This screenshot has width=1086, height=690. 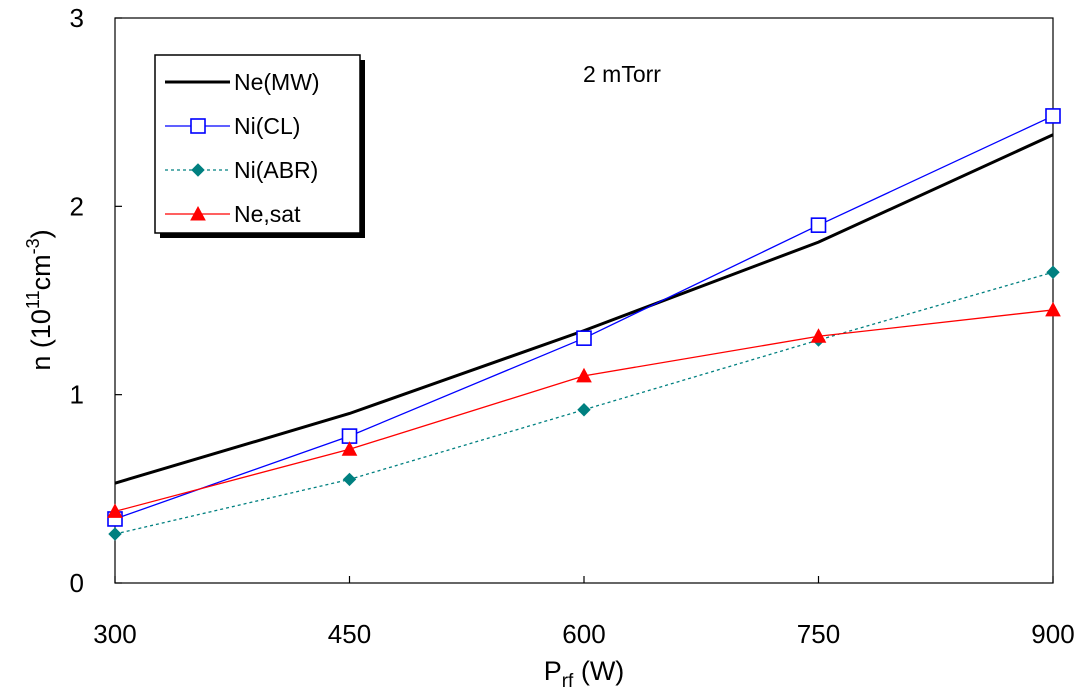 What do you see at coordinates (277, 82) in the screenshot?
I see `legend-label-ne-mw: Ne(MW)` at bounding box center [277, 82].